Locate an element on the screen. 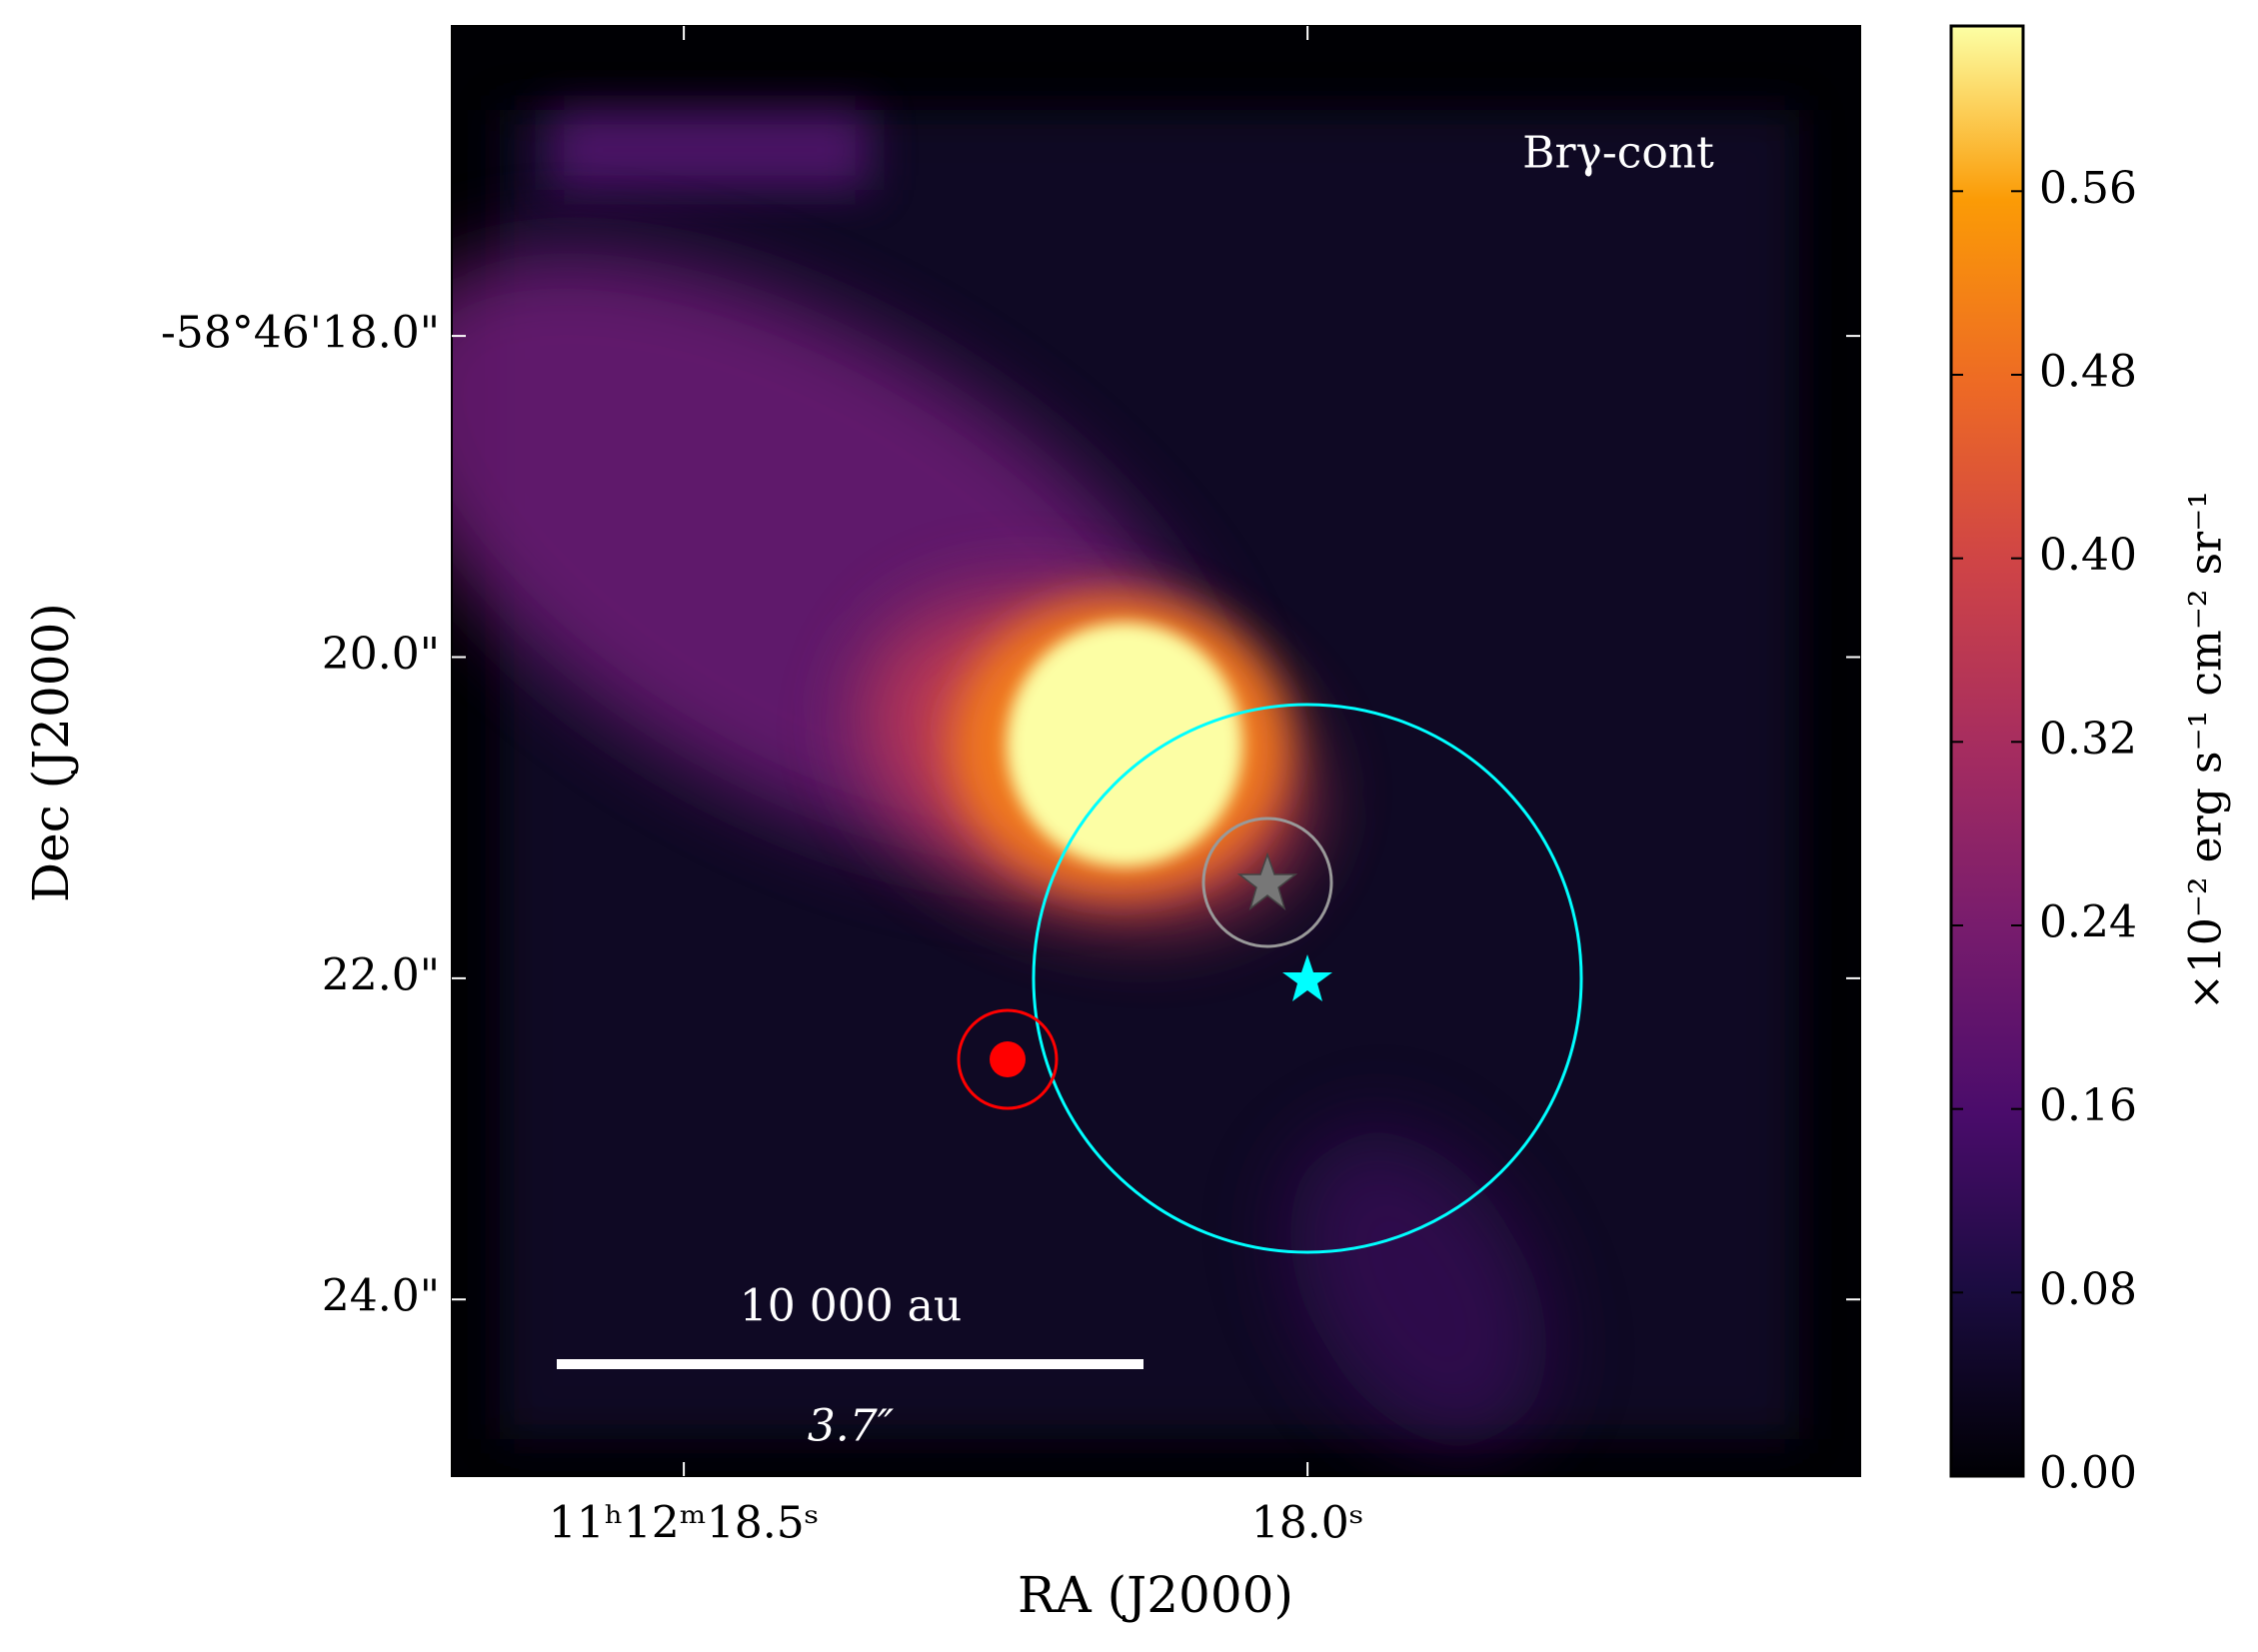 The height and width of the screenshot is (1652, 2258). x-tick-label: 11ʰ12ᵐ18.5ˢ is located at coordinates (685, 1523).